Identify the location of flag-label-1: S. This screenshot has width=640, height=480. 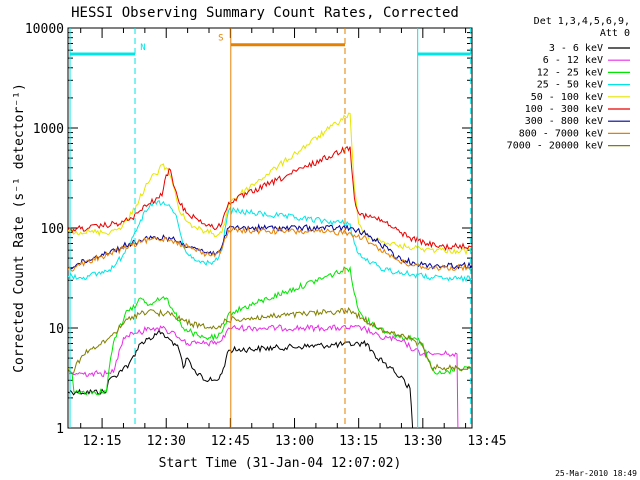
(220, 39).